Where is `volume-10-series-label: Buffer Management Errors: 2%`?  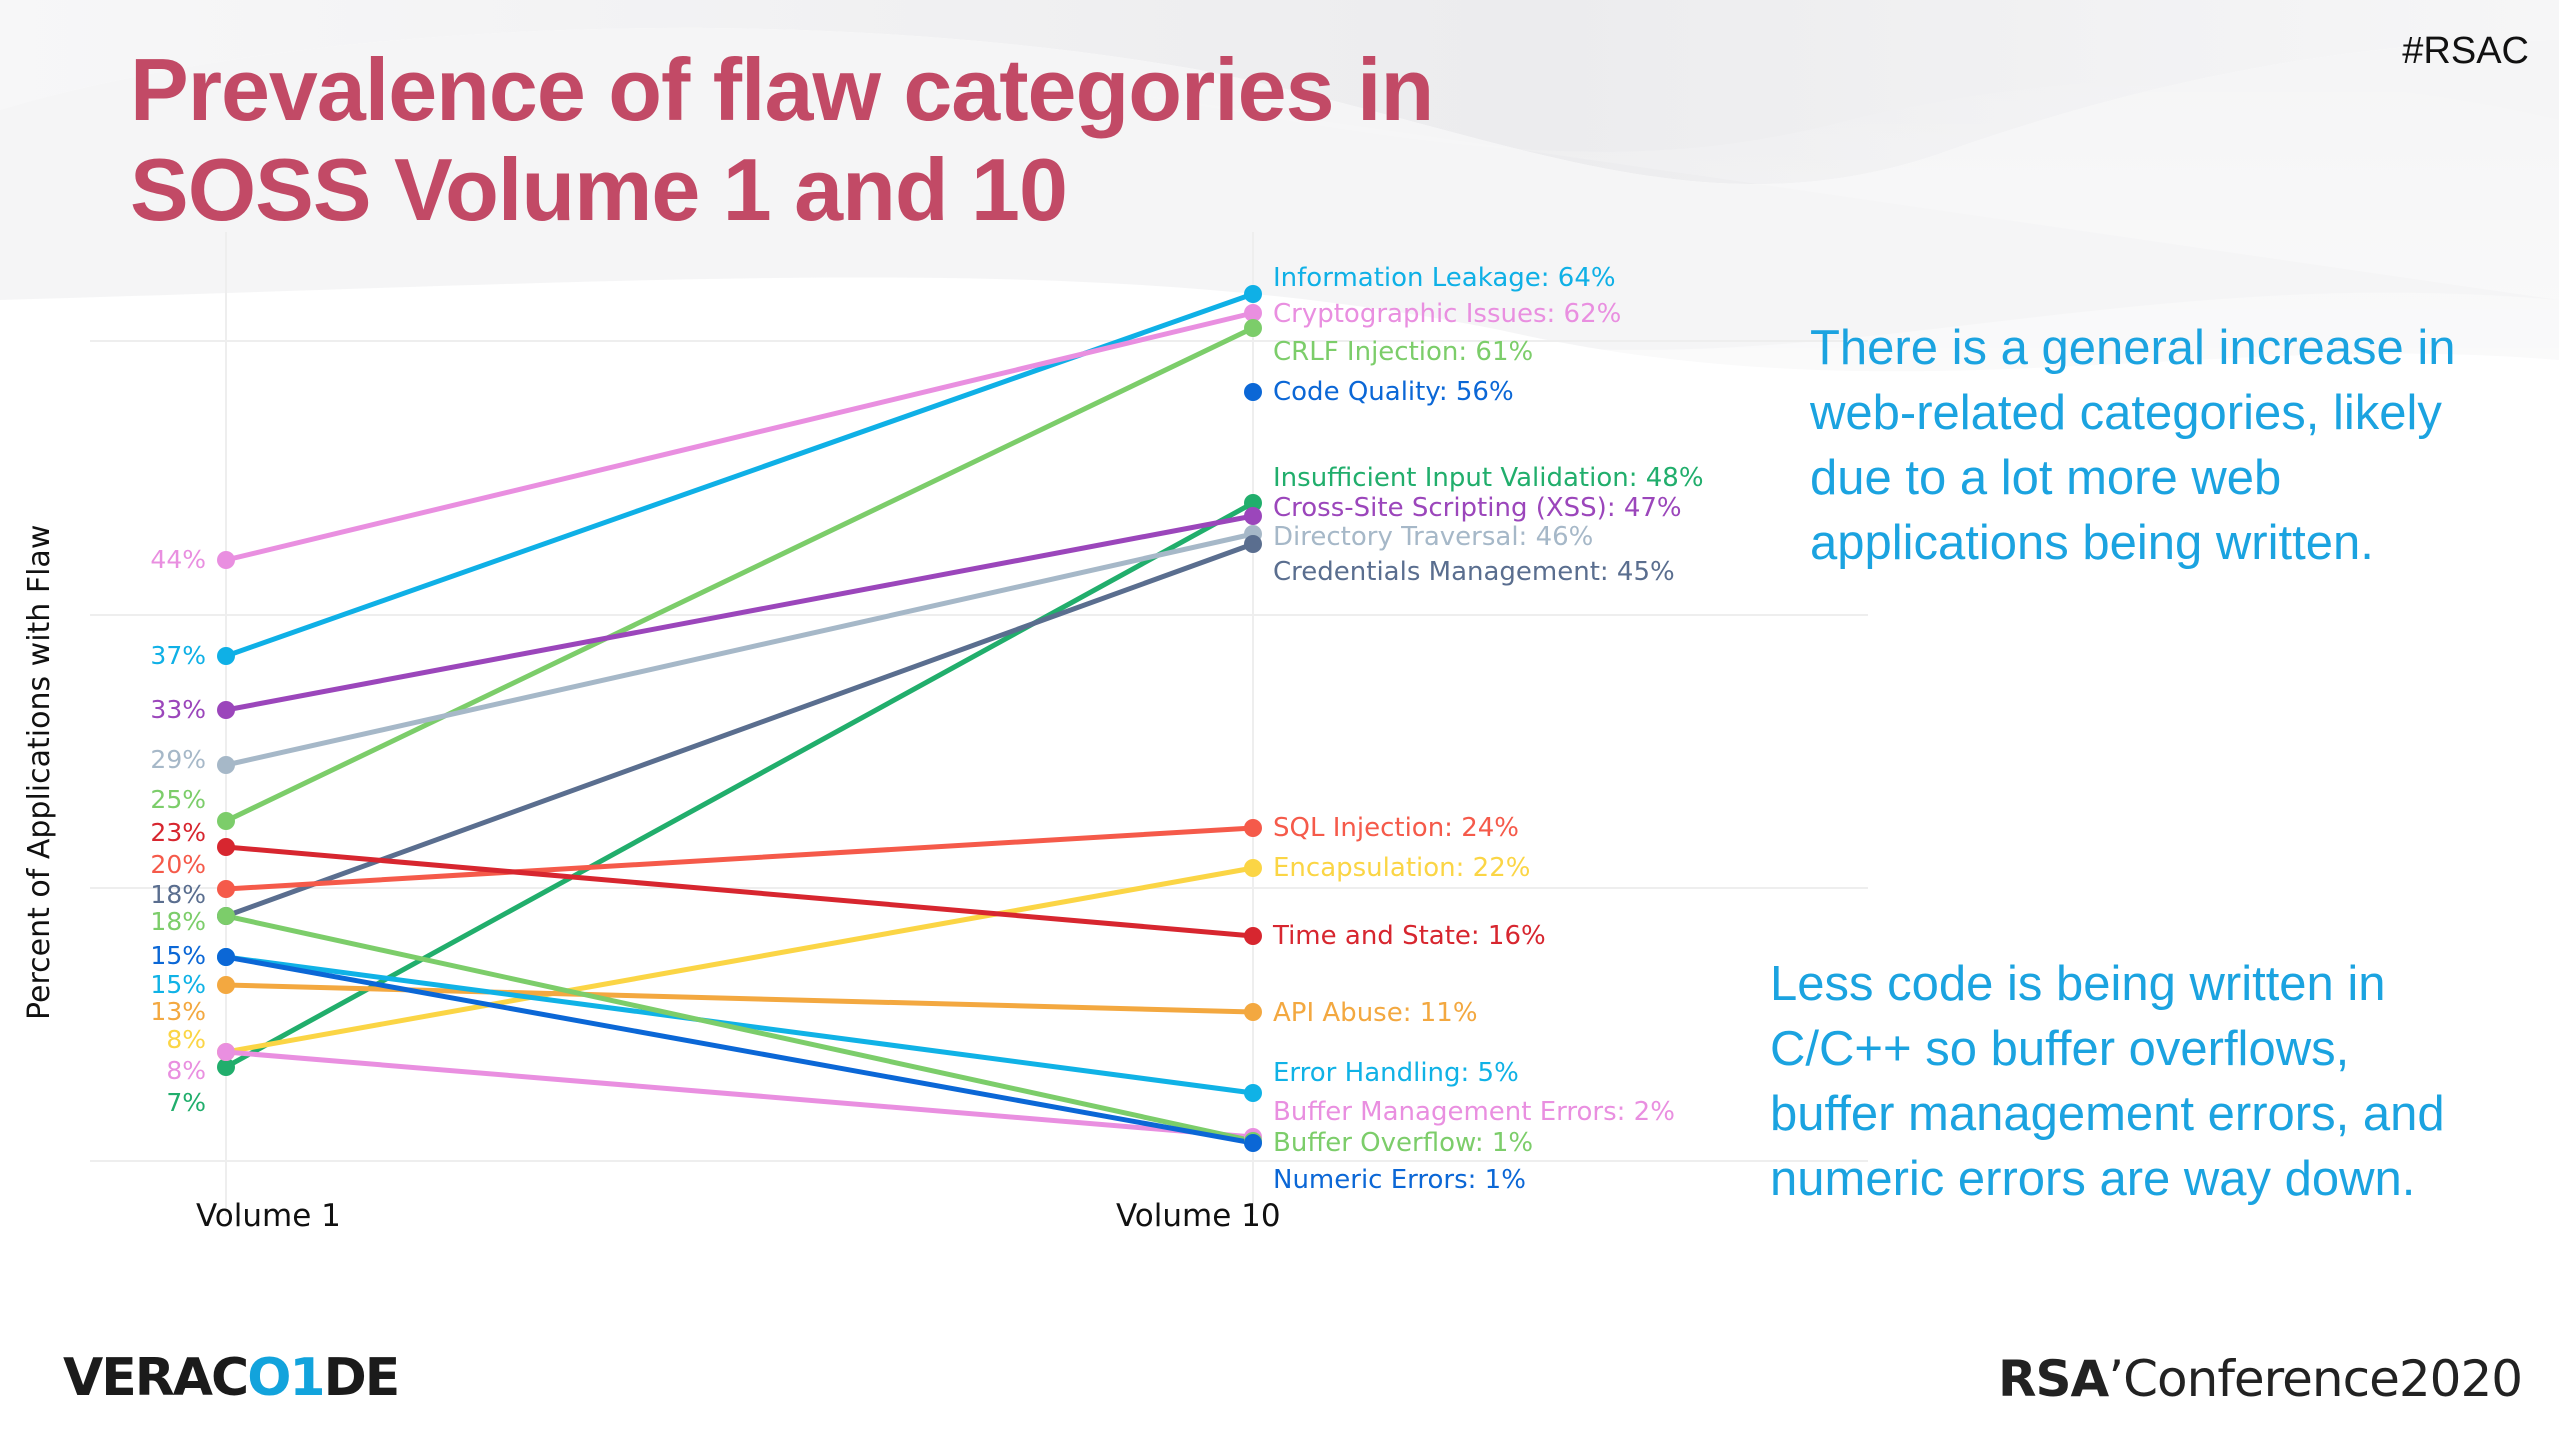 volume-10-series-label: Buffer Management Errors: 2% is located at coordinates (1474, 1112).